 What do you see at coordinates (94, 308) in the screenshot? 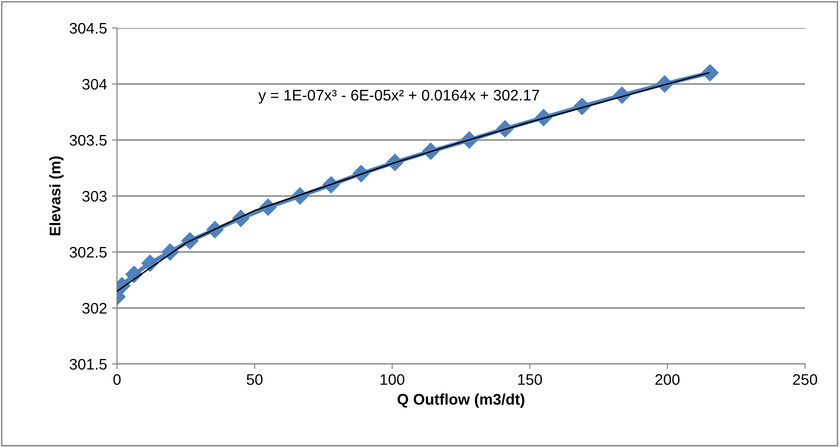
I see `y-tick-label: 302` at bounding box center [94, 308].